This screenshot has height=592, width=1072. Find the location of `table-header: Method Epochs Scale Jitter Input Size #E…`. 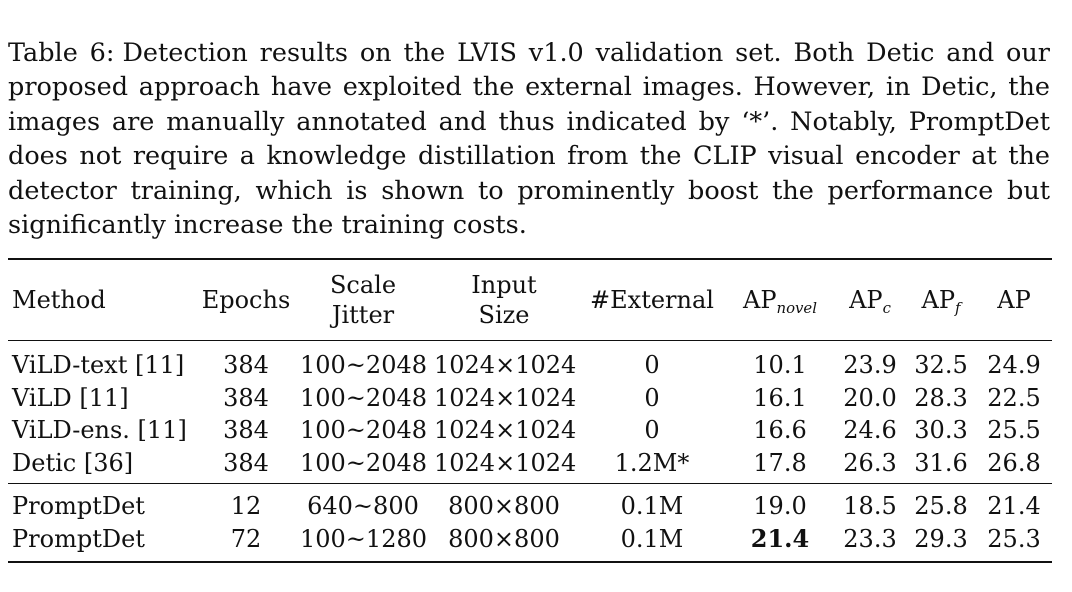

table-header: Method Epochs Scale Jitter Input Size #E… is located at coordinates (530, 300).